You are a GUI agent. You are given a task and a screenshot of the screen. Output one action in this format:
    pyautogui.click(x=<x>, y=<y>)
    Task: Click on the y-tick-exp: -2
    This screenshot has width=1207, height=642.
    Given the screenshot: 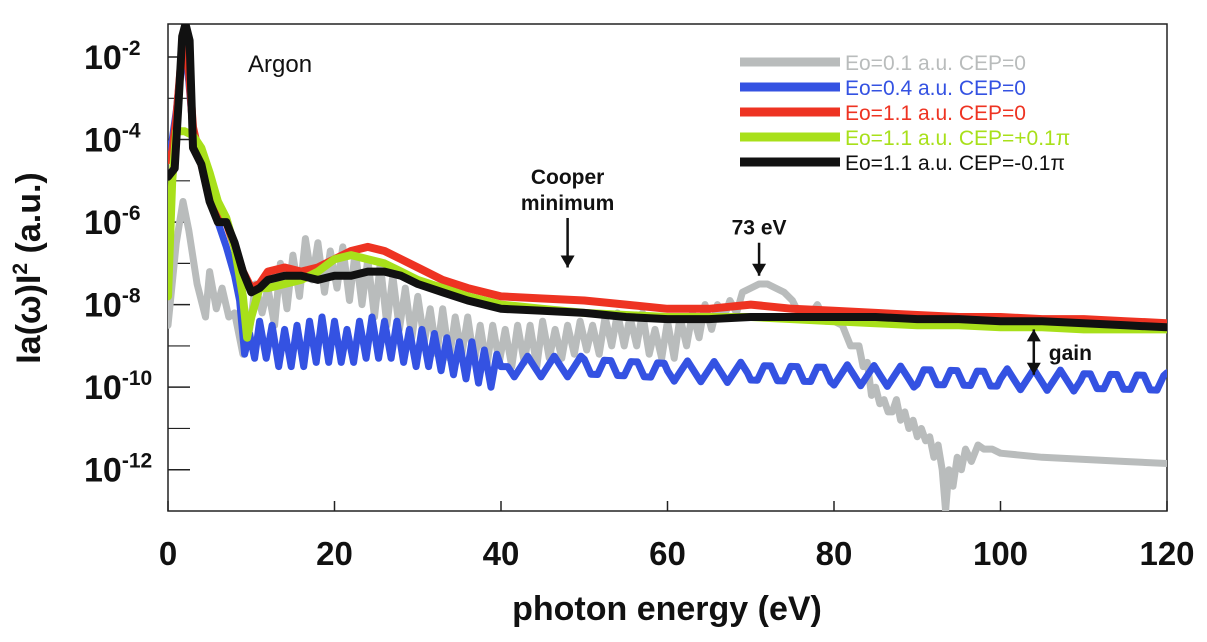 What is the action you would take?
    pyautogui.click(x=131, y=48)
    